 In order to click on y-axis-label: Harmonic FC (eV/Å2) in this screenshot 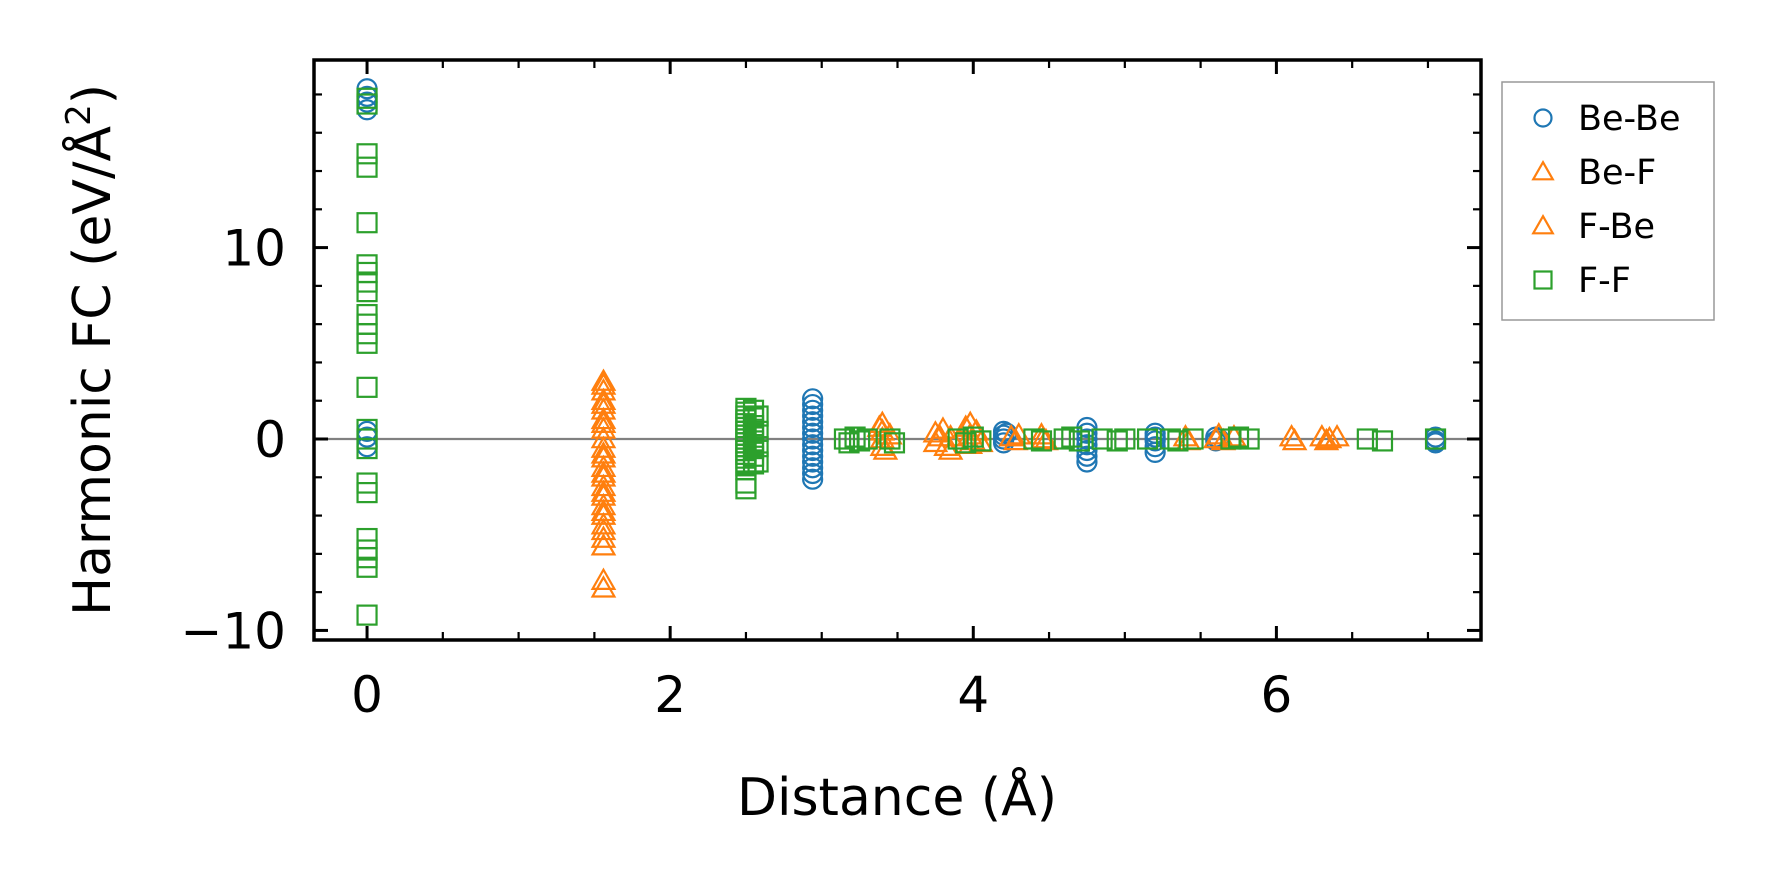, I will do `click(91, 350)`.